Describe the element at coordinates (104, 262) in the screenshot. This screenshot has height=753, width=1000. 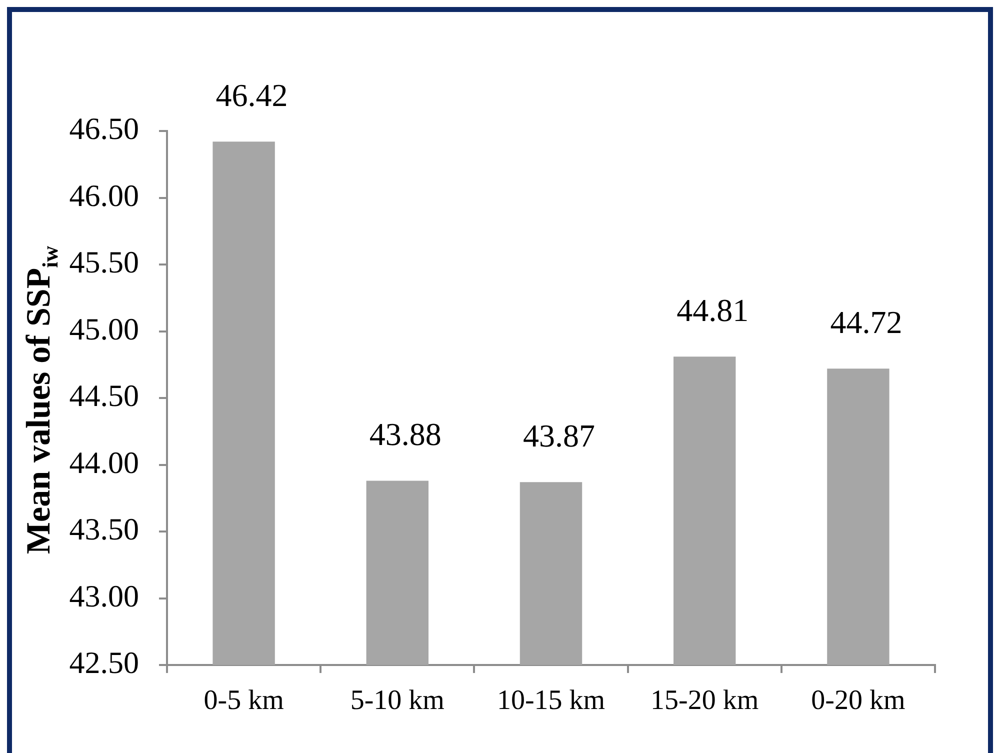
I see `y-tick-label: 45.50` at that location.